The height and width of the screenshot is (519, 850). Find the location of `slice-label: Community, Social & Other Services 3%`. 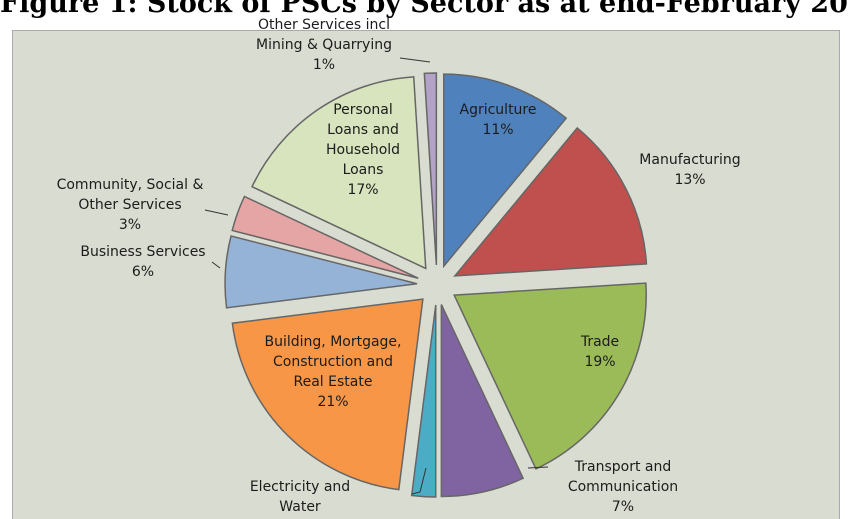

slice-label: Community, Social & Other Services 3% is located at coordinates (130, 205).